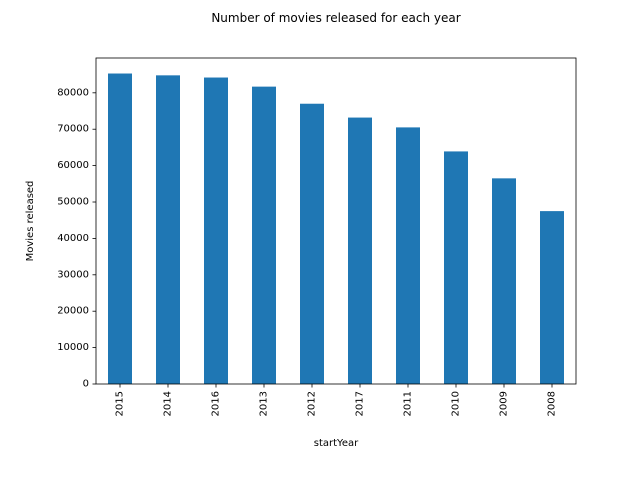  I want to click on x-tick-label-2012: 2012, so click(312, 403).